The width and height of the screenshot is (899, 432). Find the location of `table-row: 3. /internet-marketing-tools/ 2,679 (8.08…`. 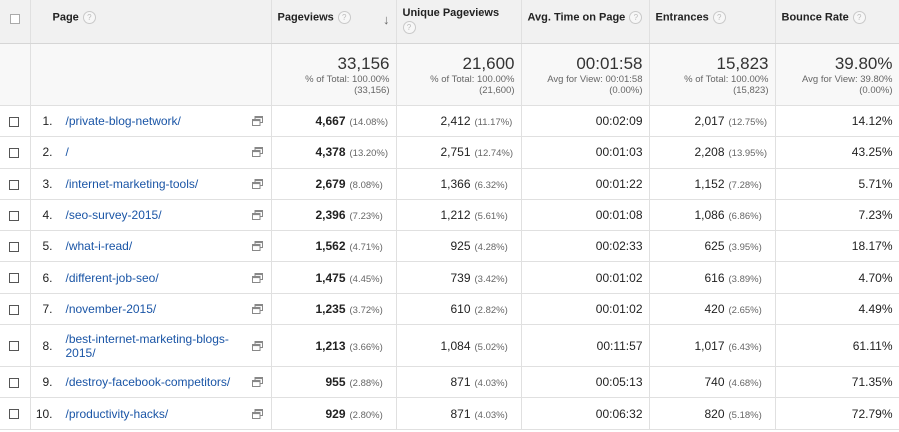

table-row: 3. /internet-marketing-tools/ 2,679 (8.08… is located at coordinates (449, 184).